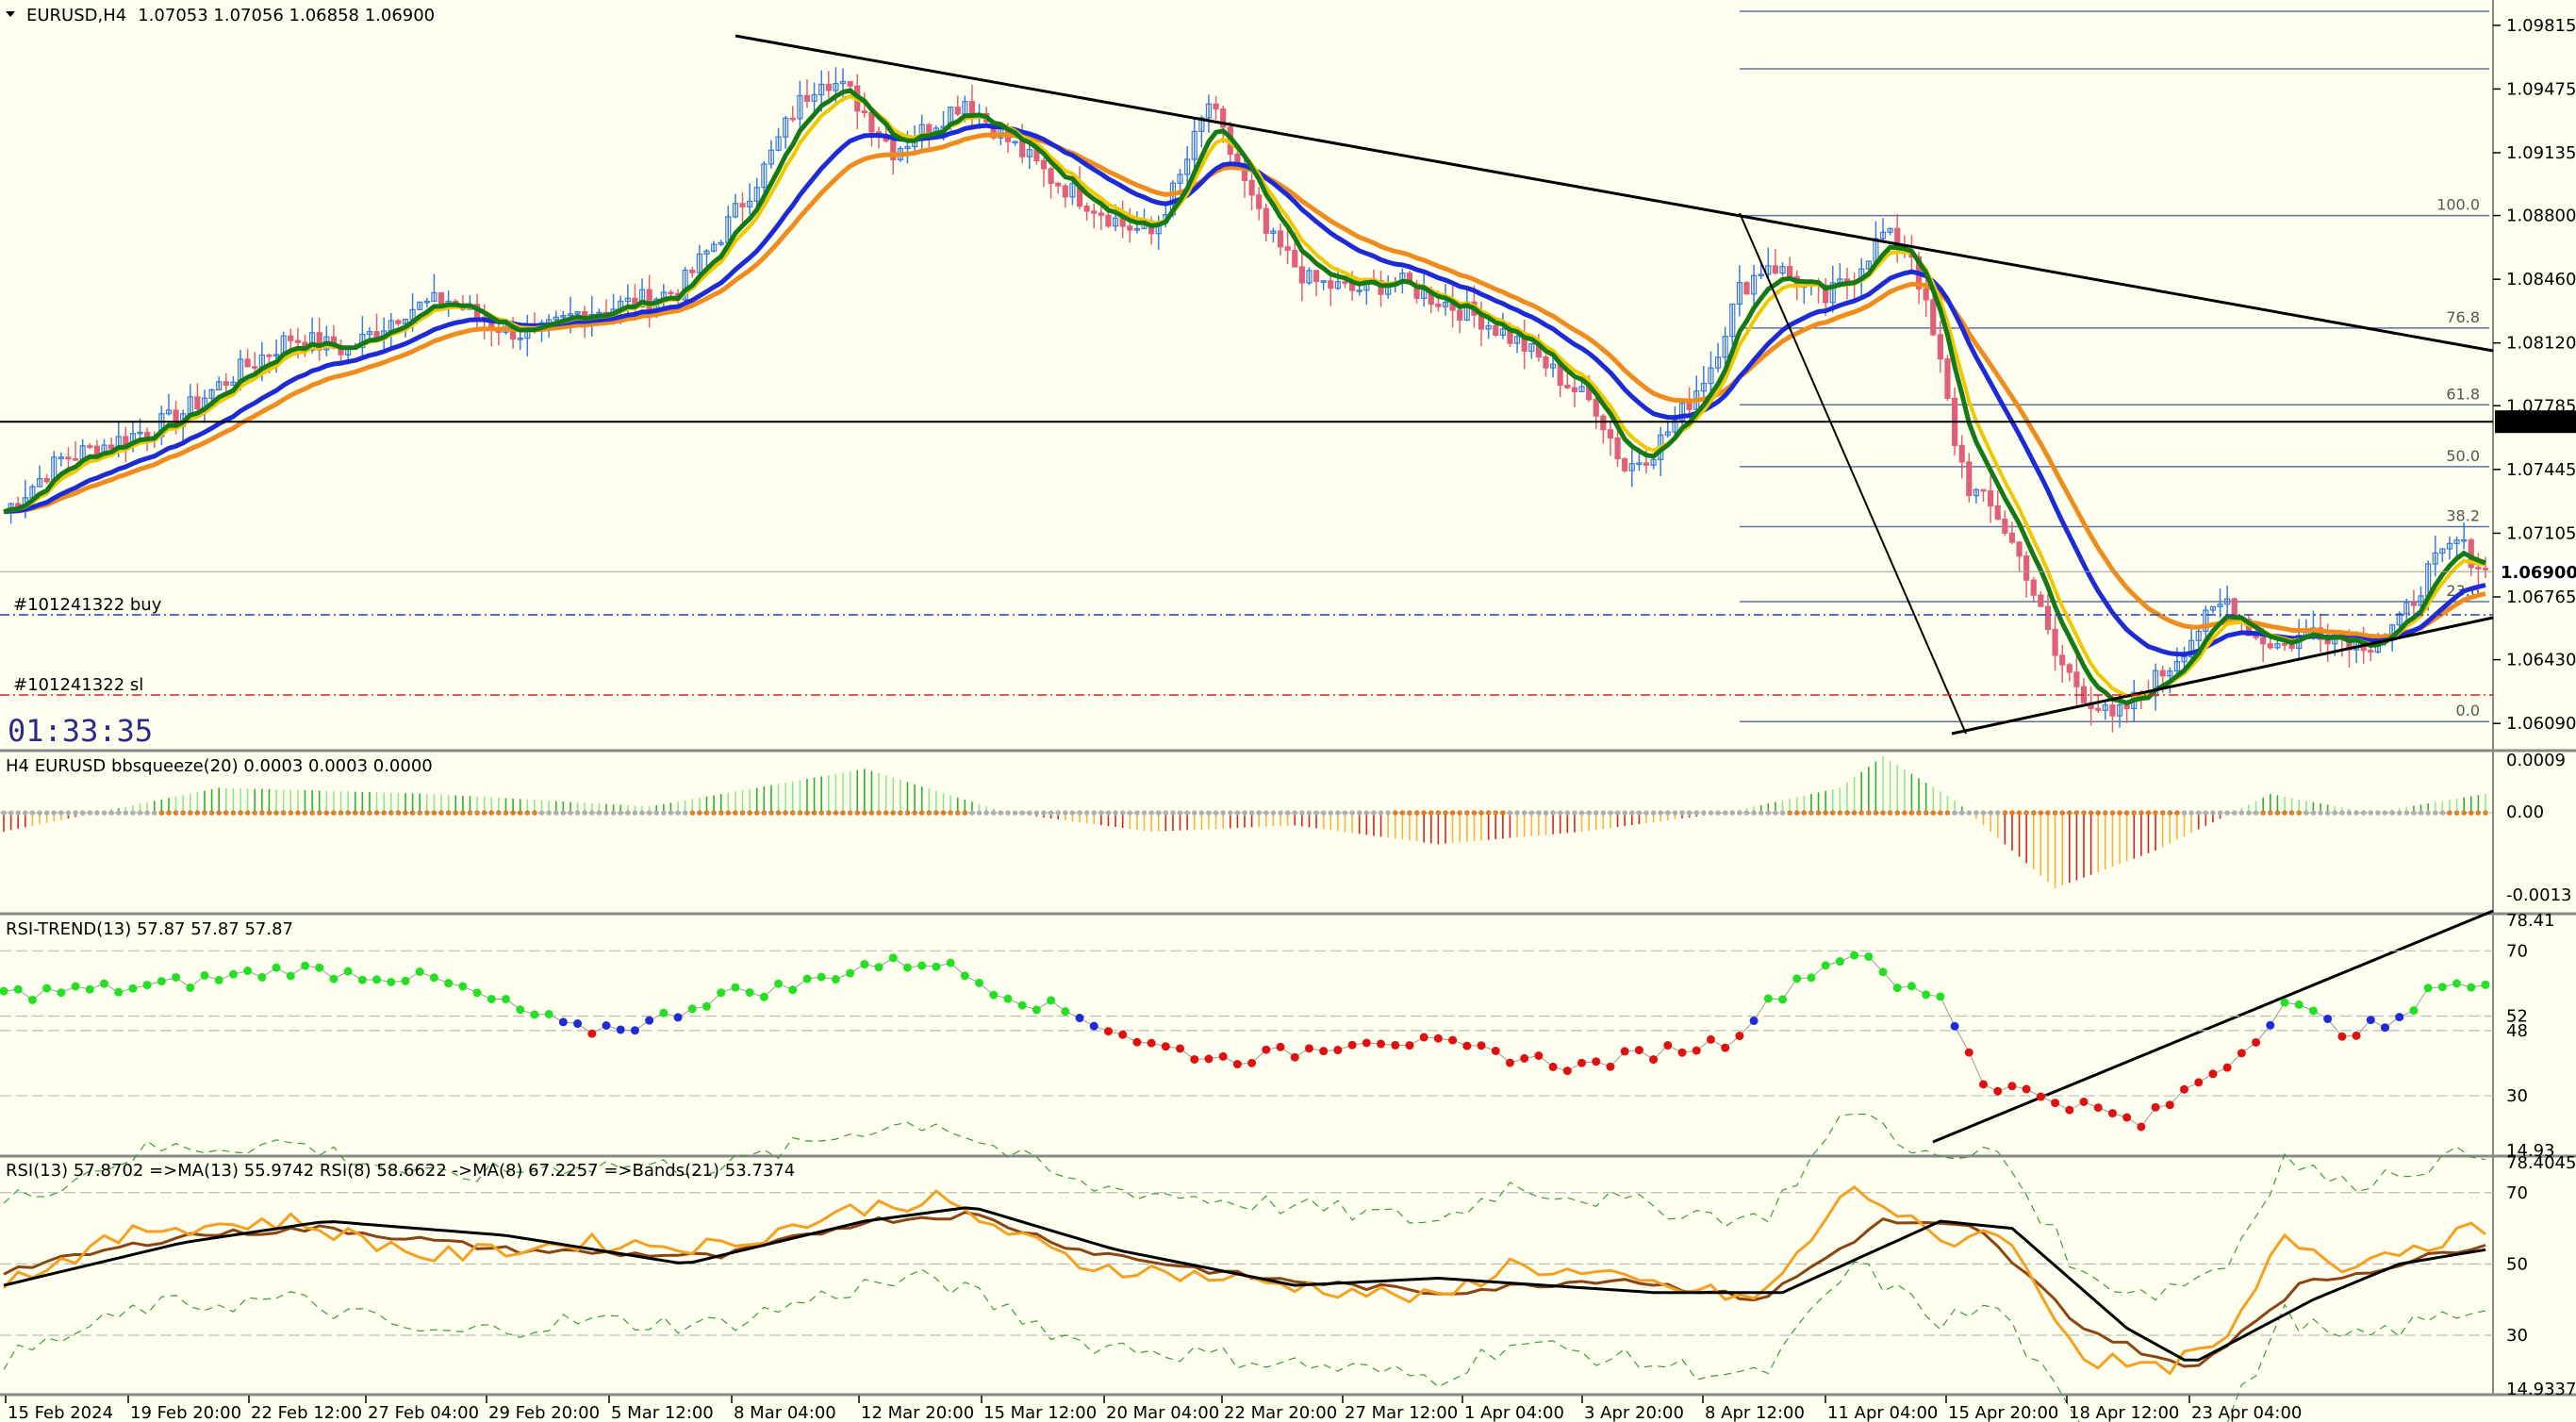 This screenshot has height=1422, width=2576. Describe the element at coordinates (78, 685) in the screenshot. I see `order-sl-label: #101241322 sl` at that location.